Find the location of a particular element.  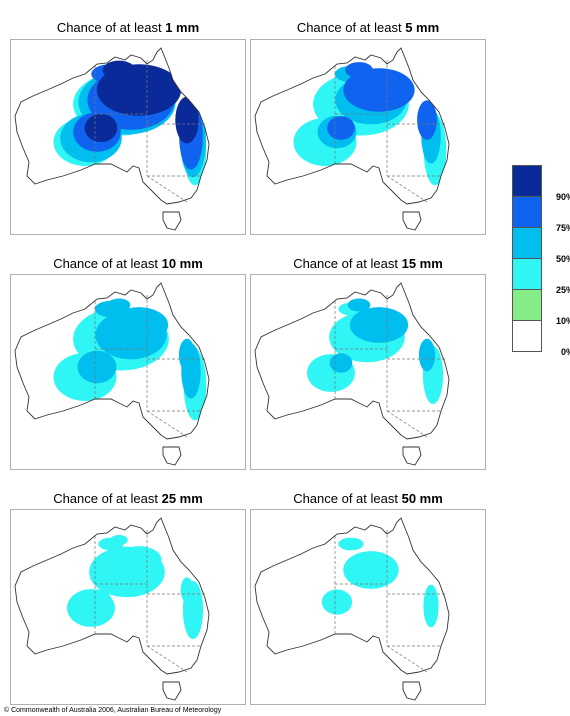

rain-map-10mm is located at coordinates (128, 372).